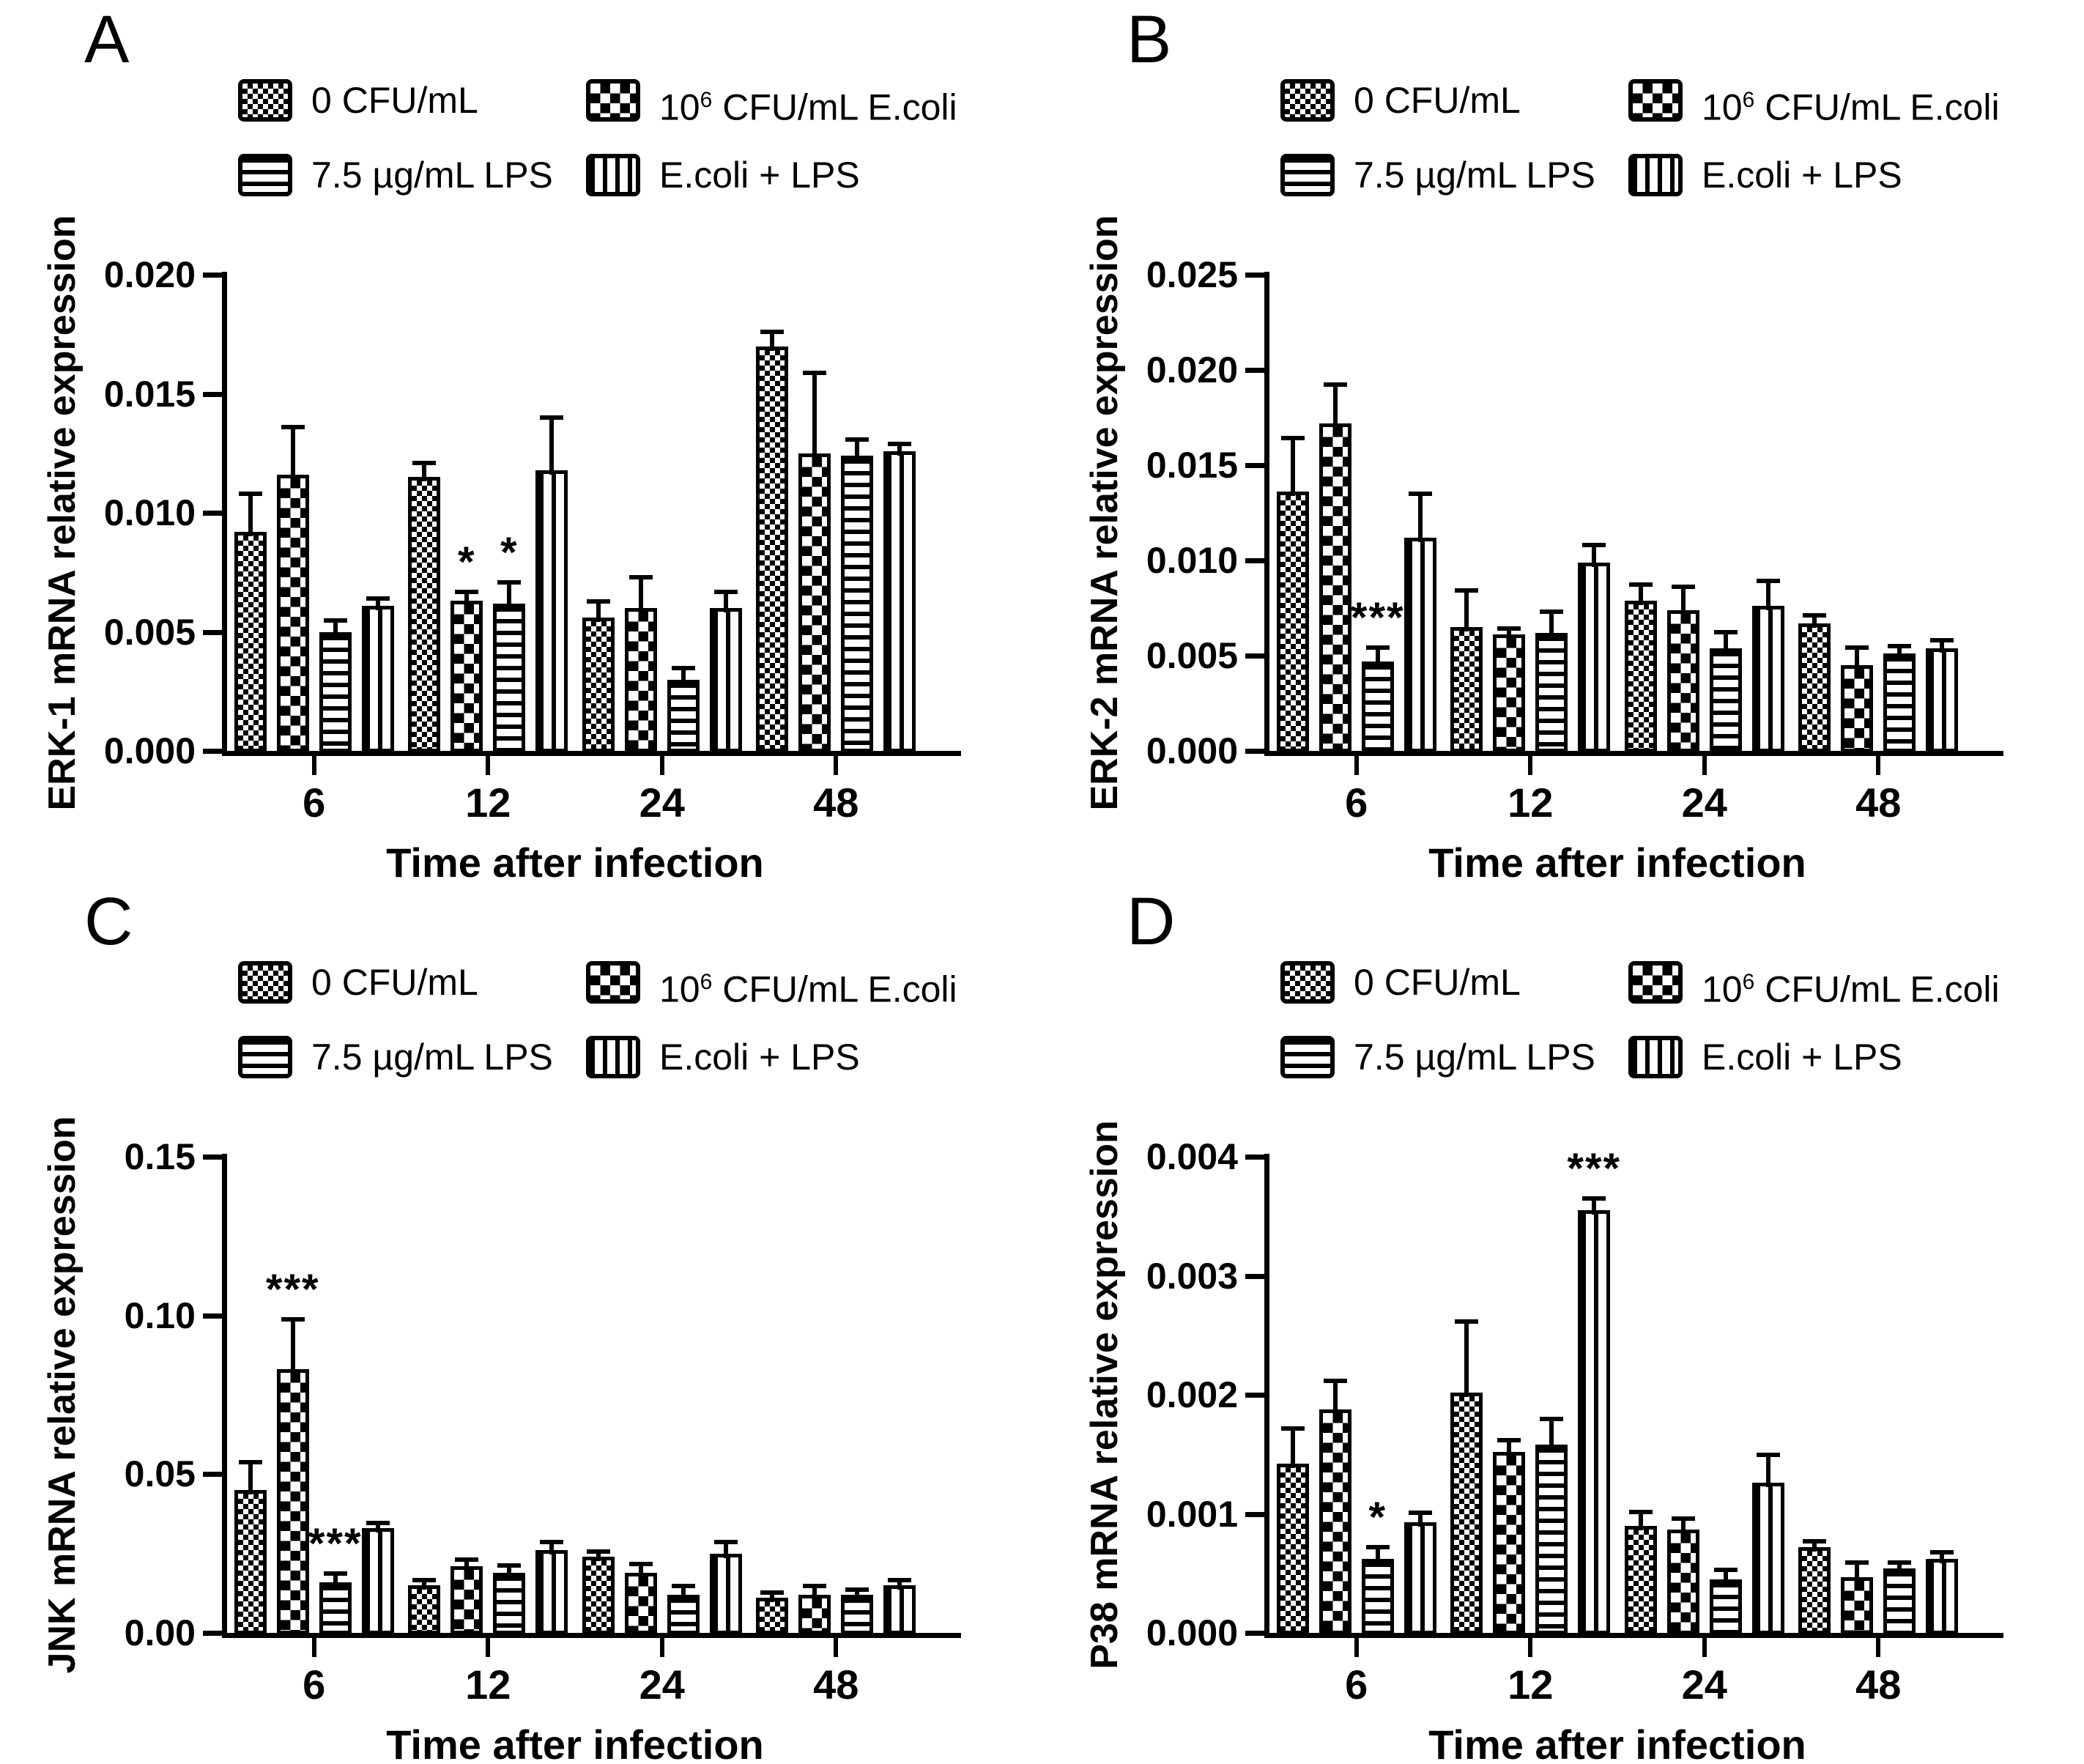 The height and width of the screenshot is (1764, 2084). What do you see at coordinates (1192, 1276) in the screenshot?
I see `y-tick-label: 0.003` at bounding box center [1192, 1276].